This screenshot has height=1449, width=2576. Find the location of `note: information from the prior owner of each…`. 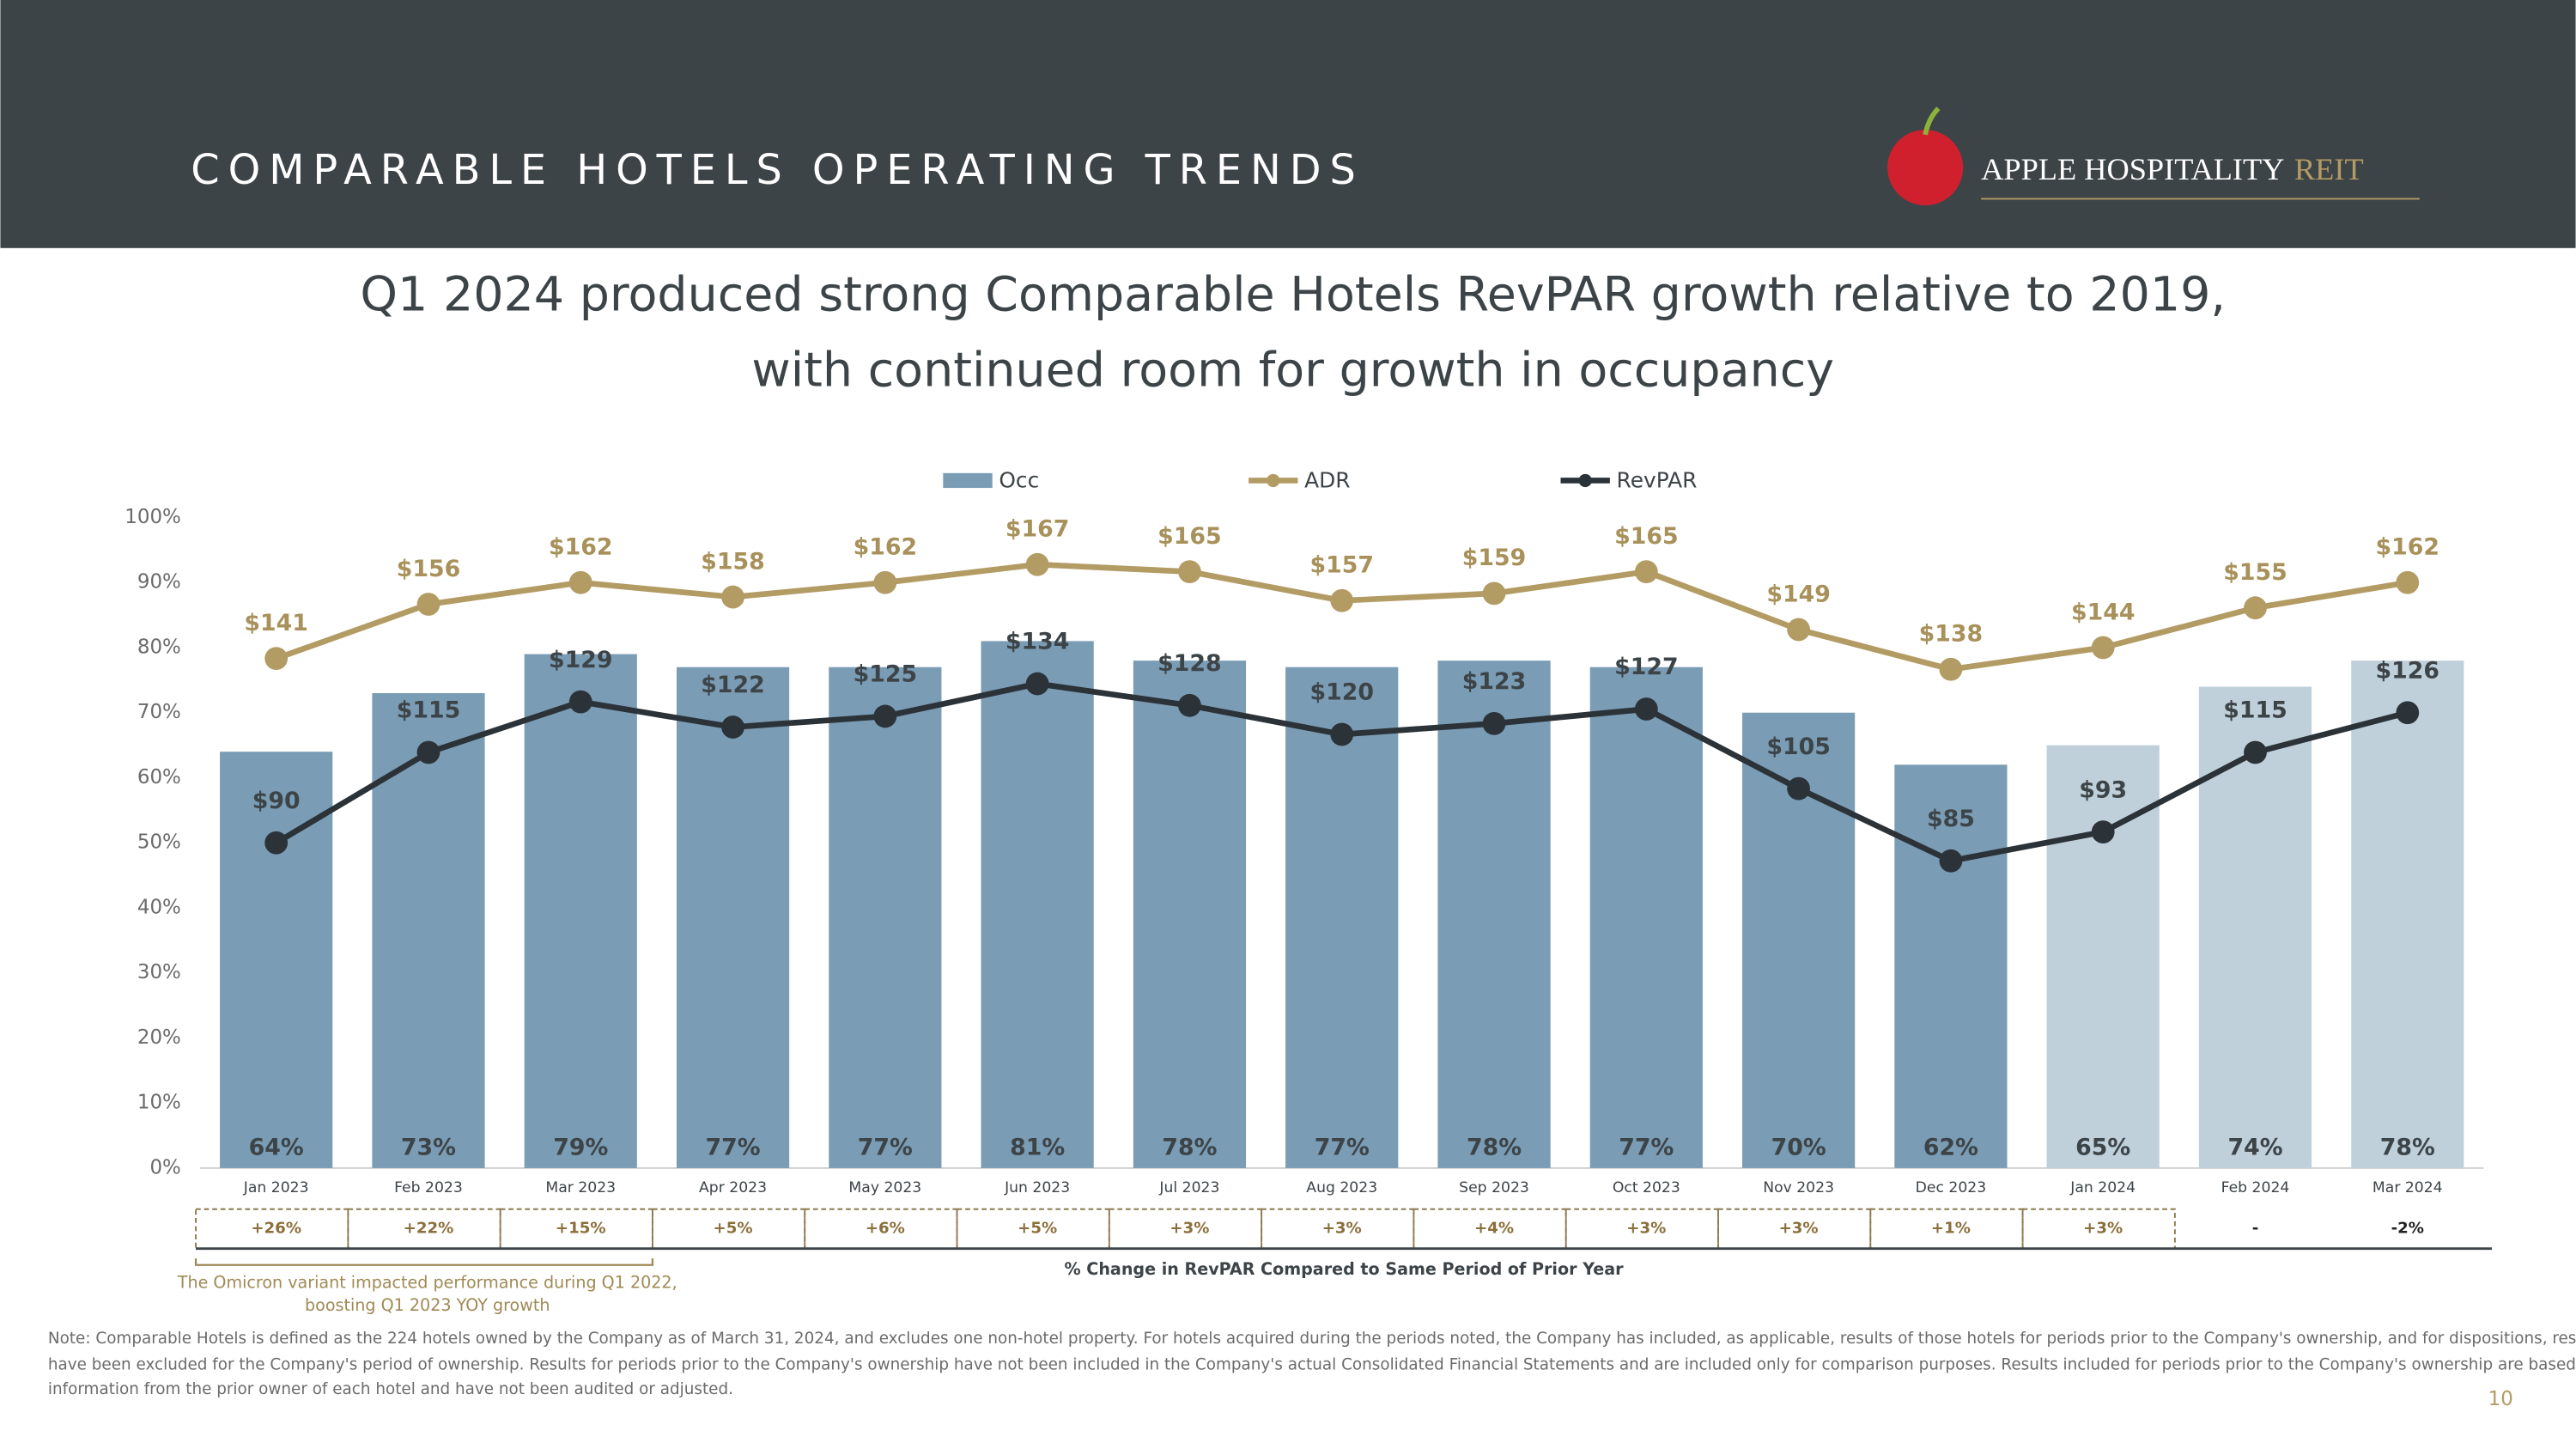

note: information from the prior owner of each… is located at coordinates (390, 1389).